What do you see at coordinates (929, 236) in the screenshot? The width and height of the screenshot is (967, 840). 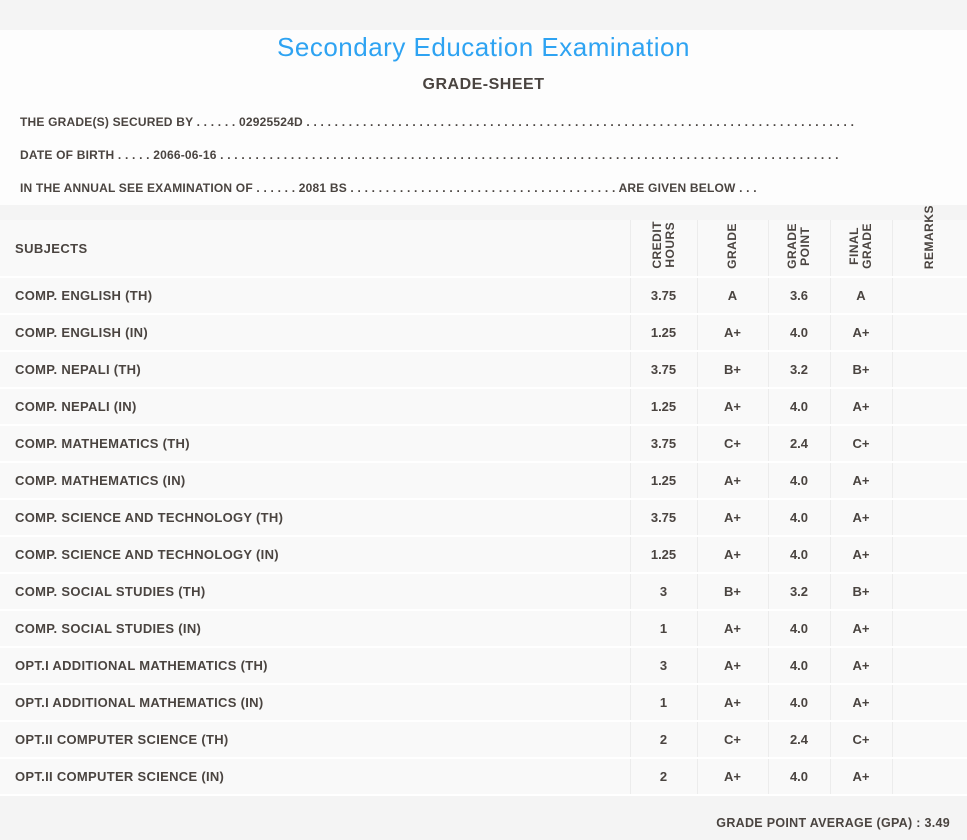 I see `remarks-label: REMARKS` at bounding box center [929, 236].